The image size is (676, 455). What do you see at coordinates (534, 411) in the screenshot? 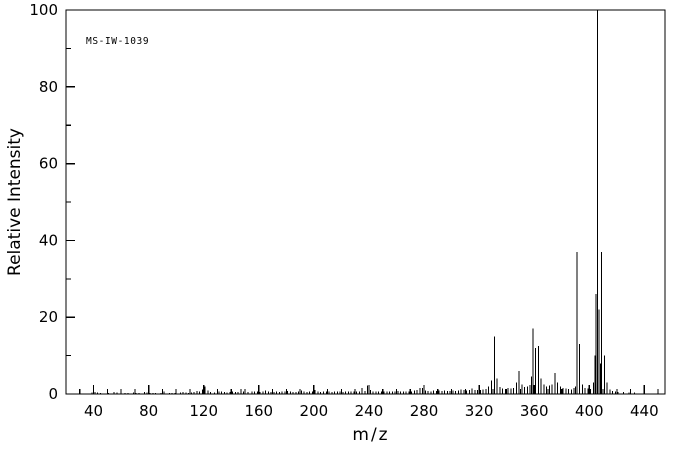
I see `x-tick-label: 360` at bounding box center [534, 411].